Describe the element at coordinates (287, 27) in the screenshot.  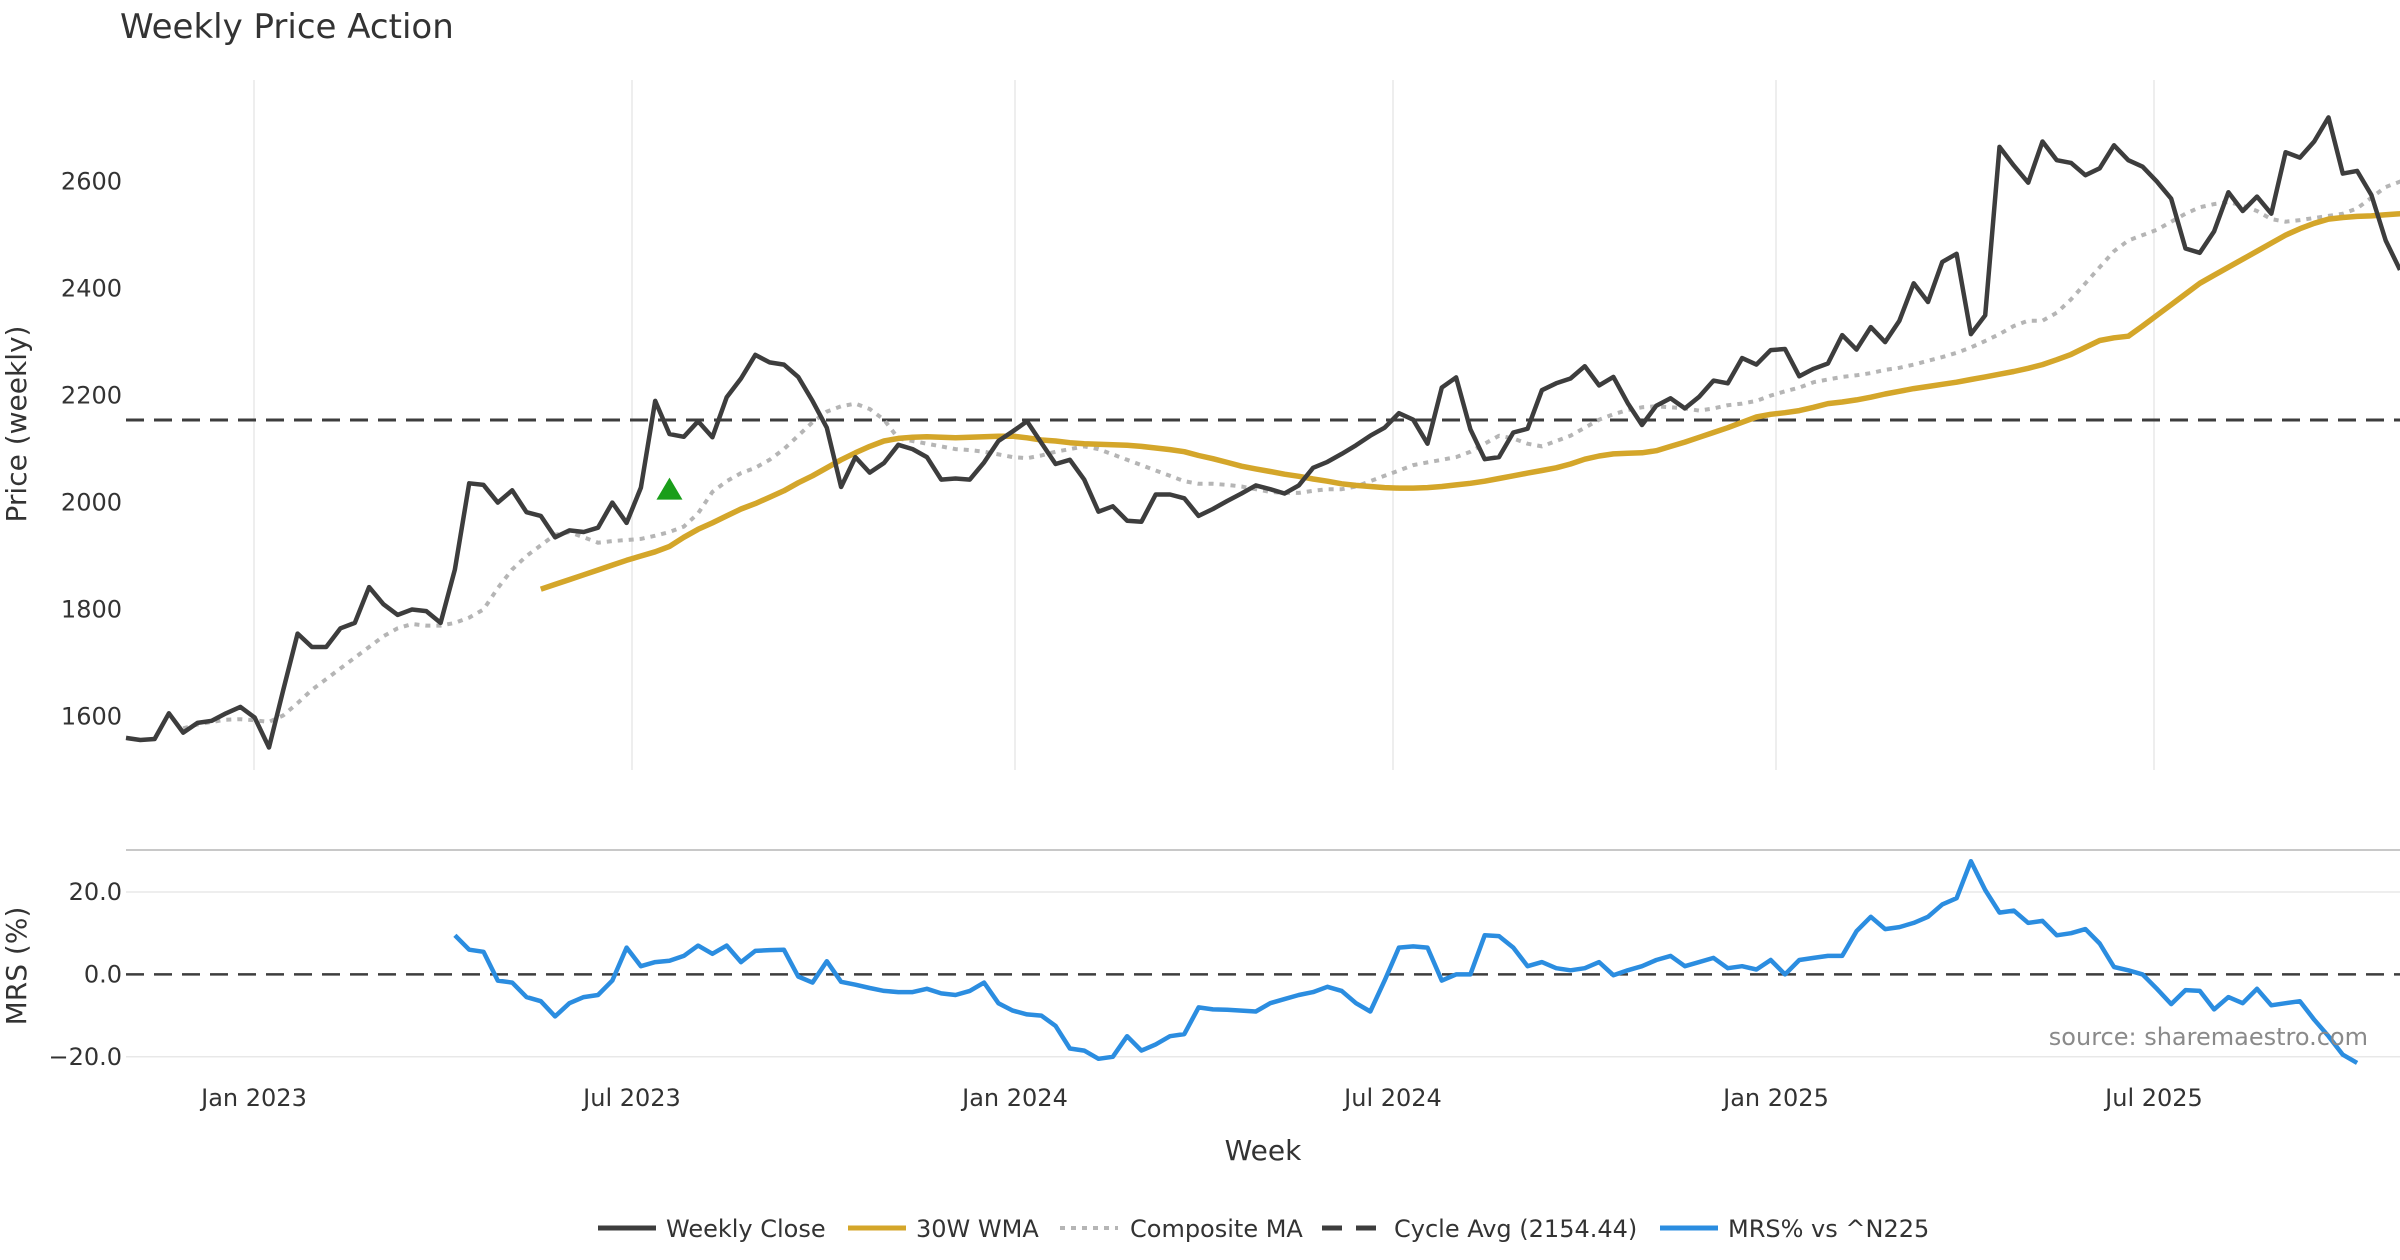
I see `chart-title: Weekly Price Action` at that location.